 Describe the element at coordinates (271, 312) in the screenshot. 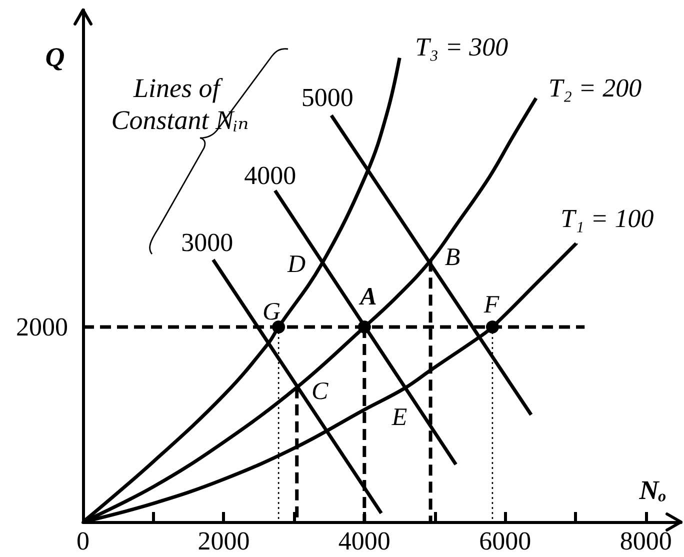

I see `annotation: G` at that location.